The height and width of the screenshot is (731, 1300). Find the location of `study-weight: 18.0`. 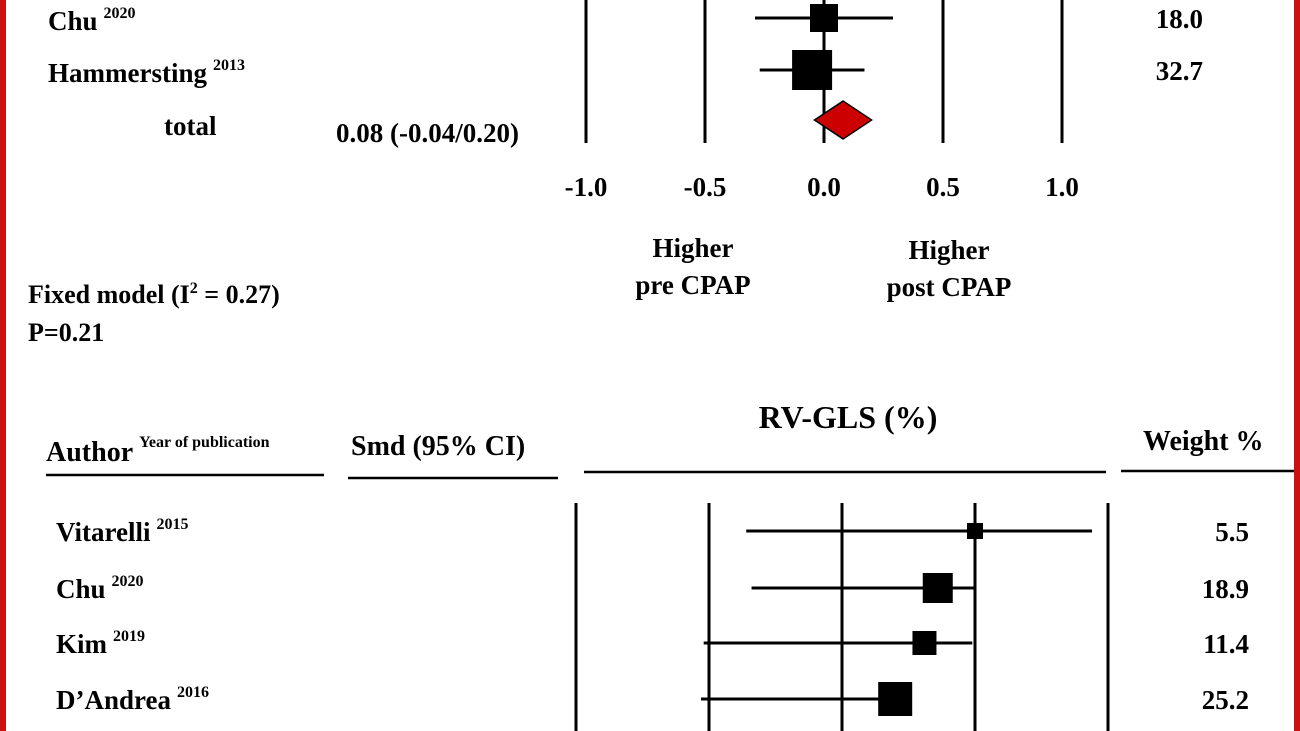

study-weight: 18.0 is located at coordinates (1179, 19).